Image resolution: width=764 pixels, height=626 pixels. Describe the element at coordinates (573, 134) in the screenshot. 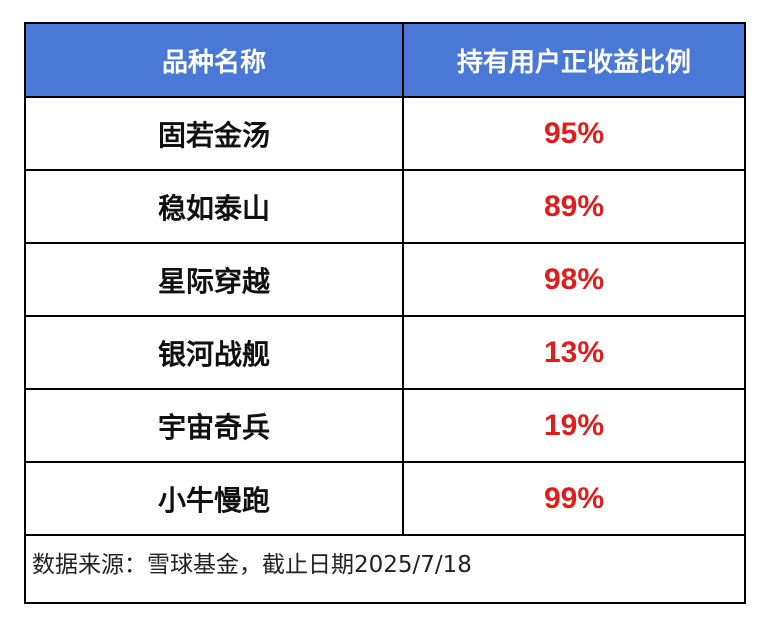

I see `ratio-value-cell: 95%` at that location.